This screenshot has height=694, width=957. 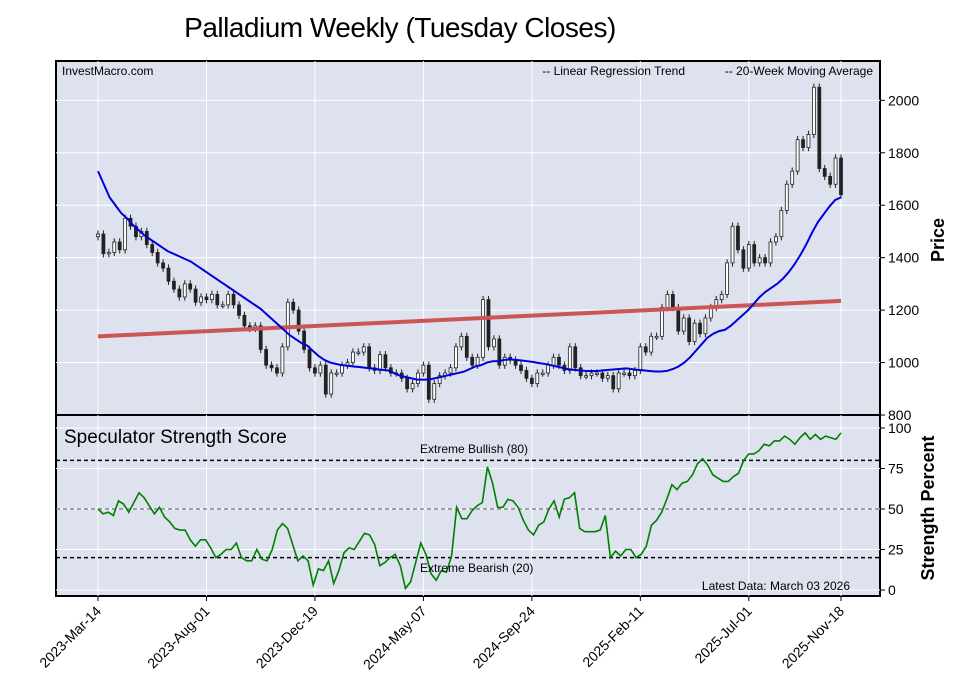 What do you see at coordinates (813, 637) in the screenshot?
I see `x-tick-label: 2025-Nov-18` at bounding box center [813, 637].